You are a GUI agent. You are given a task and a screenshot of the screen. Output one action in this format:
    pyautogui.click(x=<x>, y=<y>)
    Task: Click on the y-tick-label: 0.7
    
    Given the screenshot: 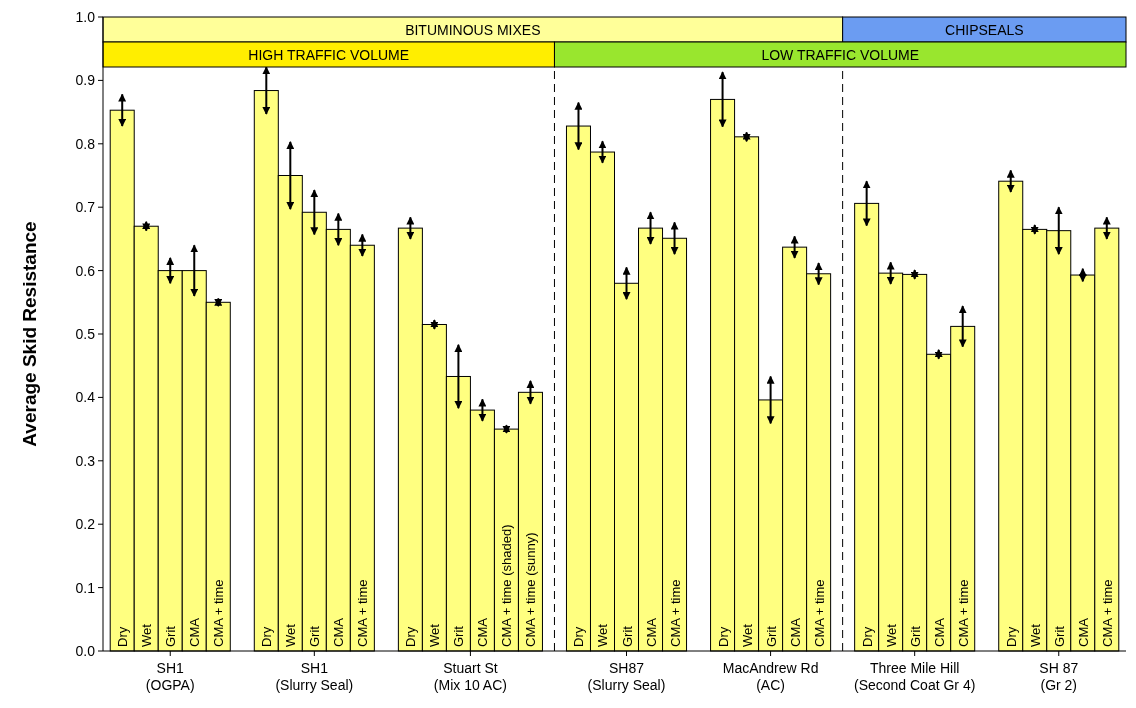 What is the action you would take?
    pyautogui.click(x=85, y=207)
    